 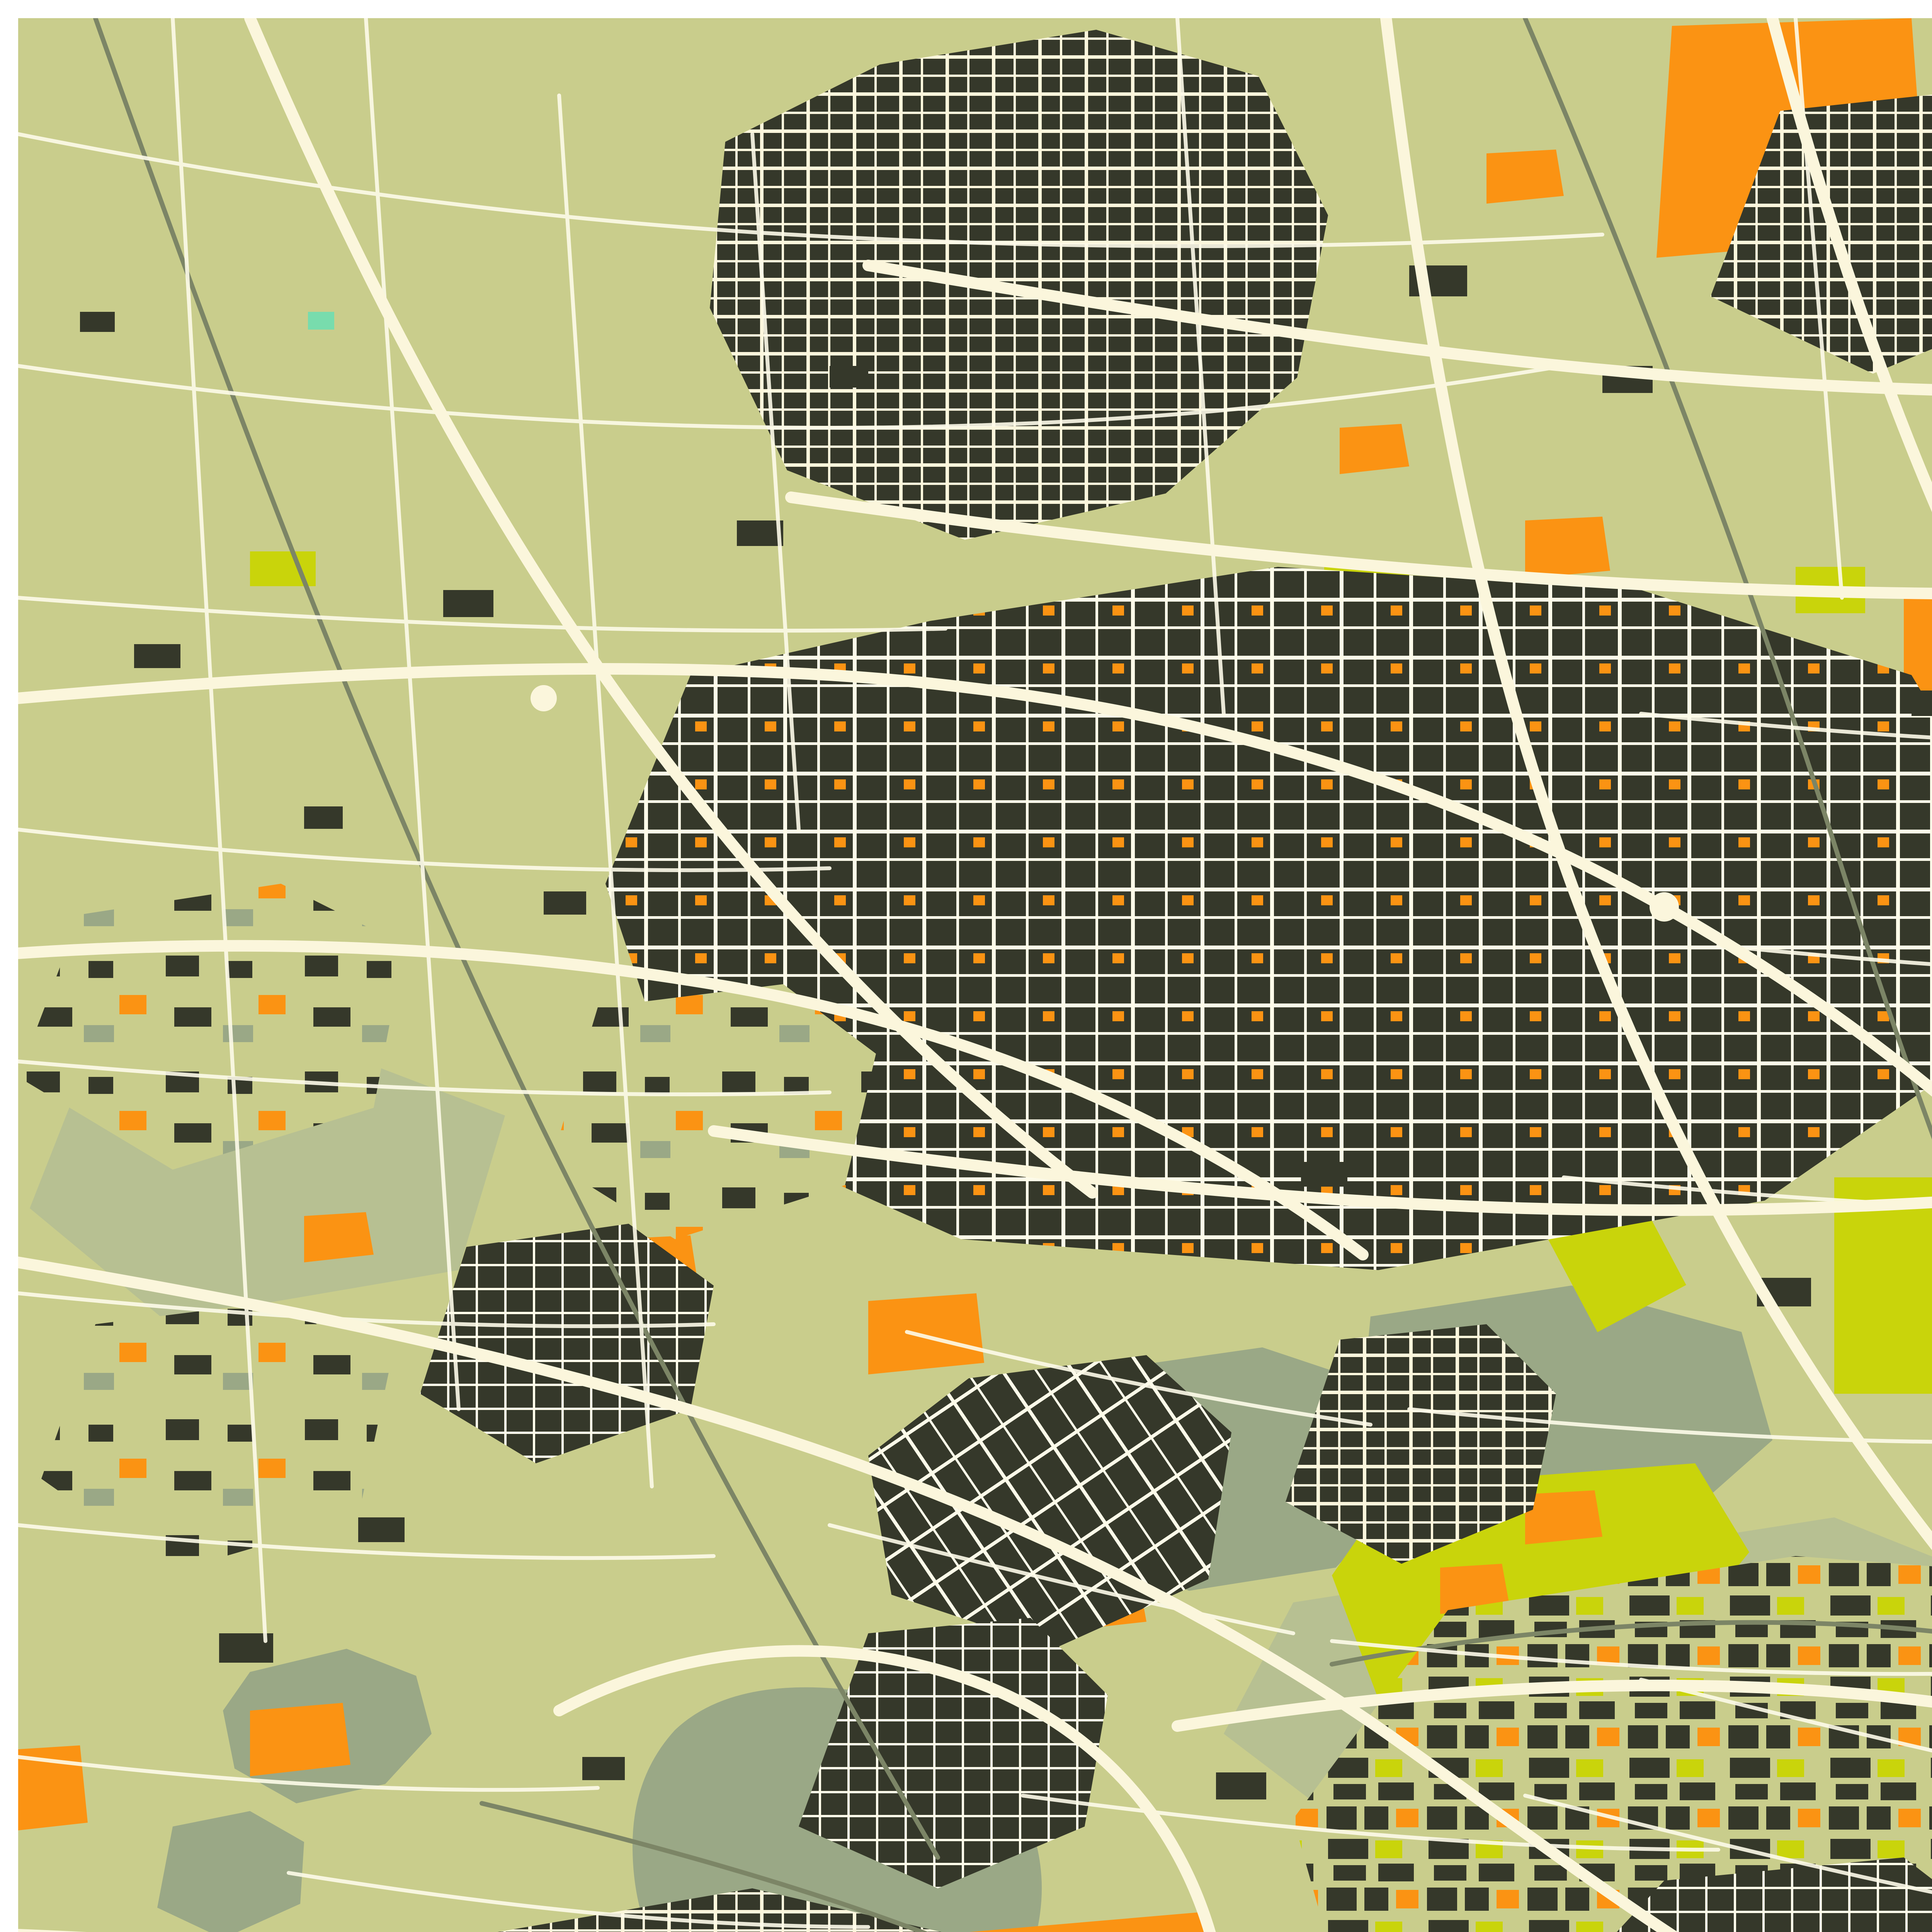 I want to click on arterial-west, so click(x=694, y=1100).